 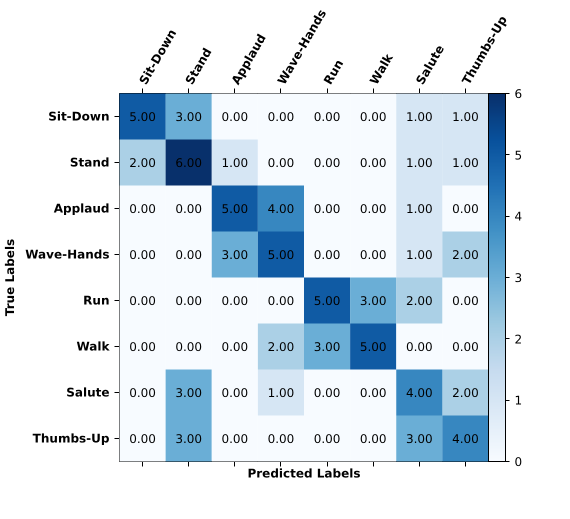 I want to click on y-tick-label: Stand, so click(x=90, y=163).